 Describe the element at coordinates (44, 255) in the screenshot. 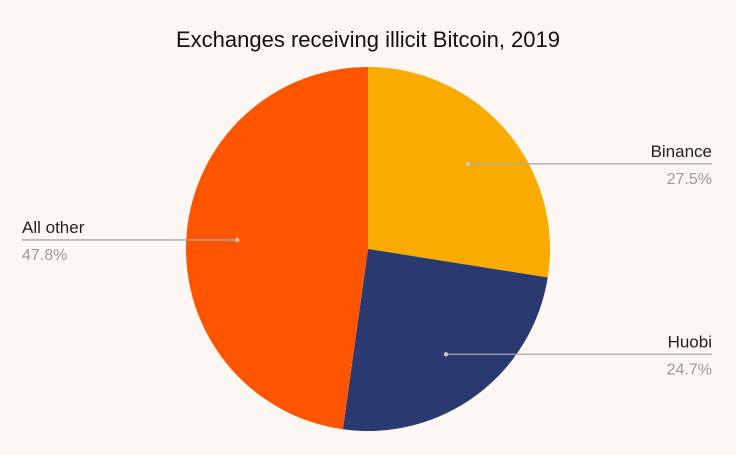

I see `slice-value-all-other: 47.8%` at that location.